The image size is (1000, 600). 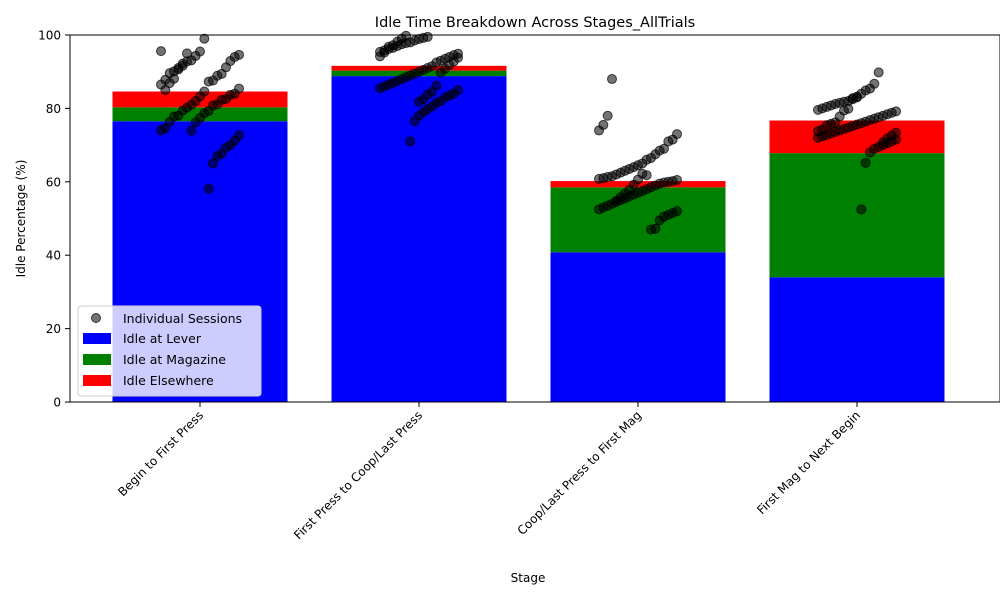 What do you see at coordinates (53, 329) in the screenshot?
I see `y-tick-label: 20` at bounding box center [53, 329].